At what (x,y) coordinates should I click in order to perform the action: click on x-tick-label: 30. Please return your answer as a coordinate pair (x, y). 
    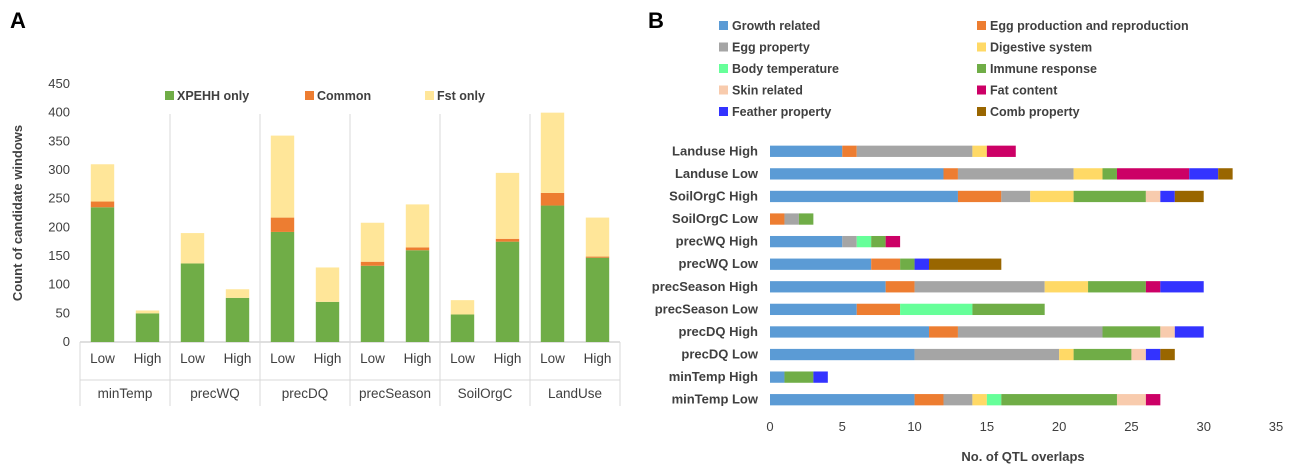
    Looking at the image, I should click on (1203, 426).